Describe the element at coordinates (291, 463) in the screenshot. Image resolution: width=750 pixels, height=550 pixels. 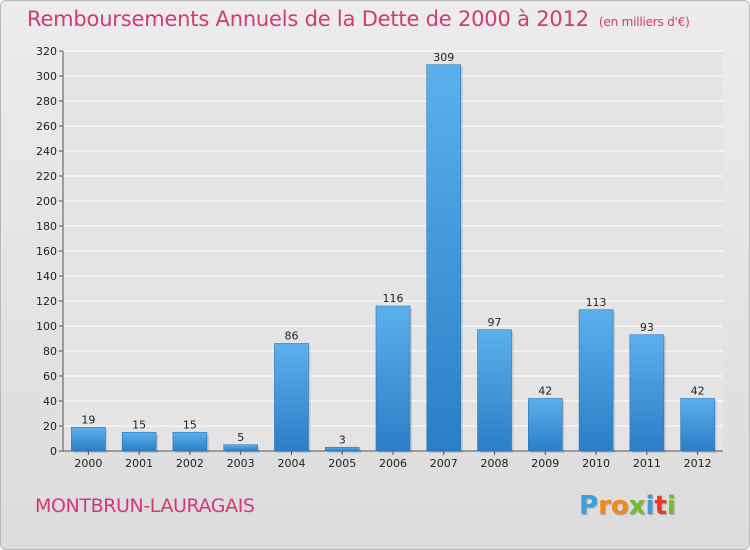
I see `x-tick-label: 2004` at that location.